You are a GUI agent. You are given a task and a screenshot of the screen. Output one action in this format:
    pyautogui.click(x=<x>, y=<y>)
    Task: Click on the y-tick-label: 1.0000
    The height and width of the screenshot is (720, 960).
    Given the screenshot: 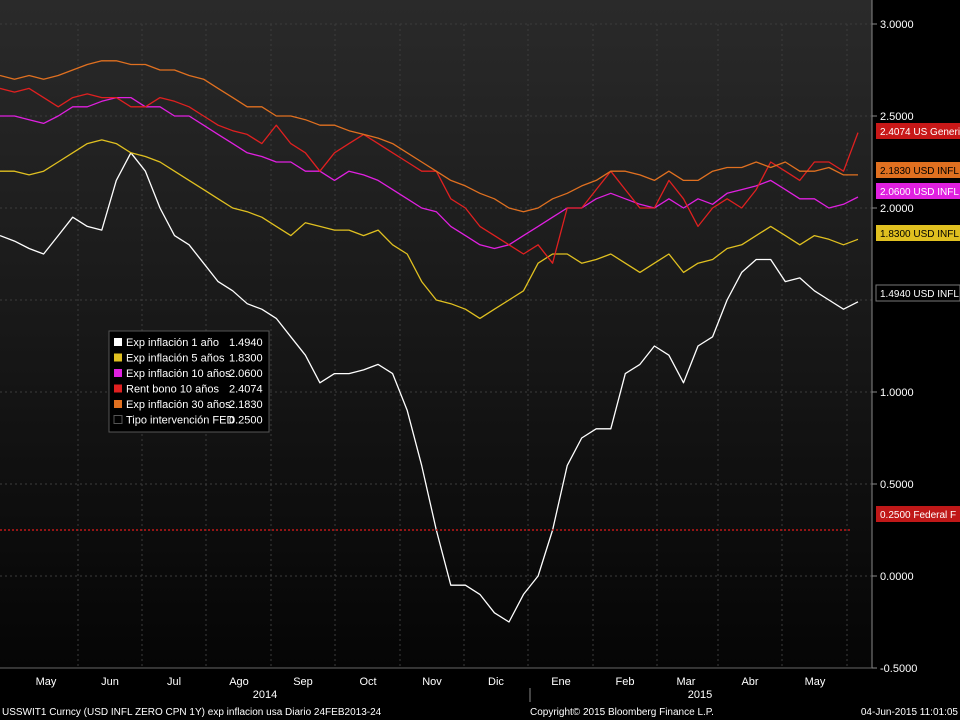 What is the action you would take?
    pyautogui.click(x=897, y=393)
    